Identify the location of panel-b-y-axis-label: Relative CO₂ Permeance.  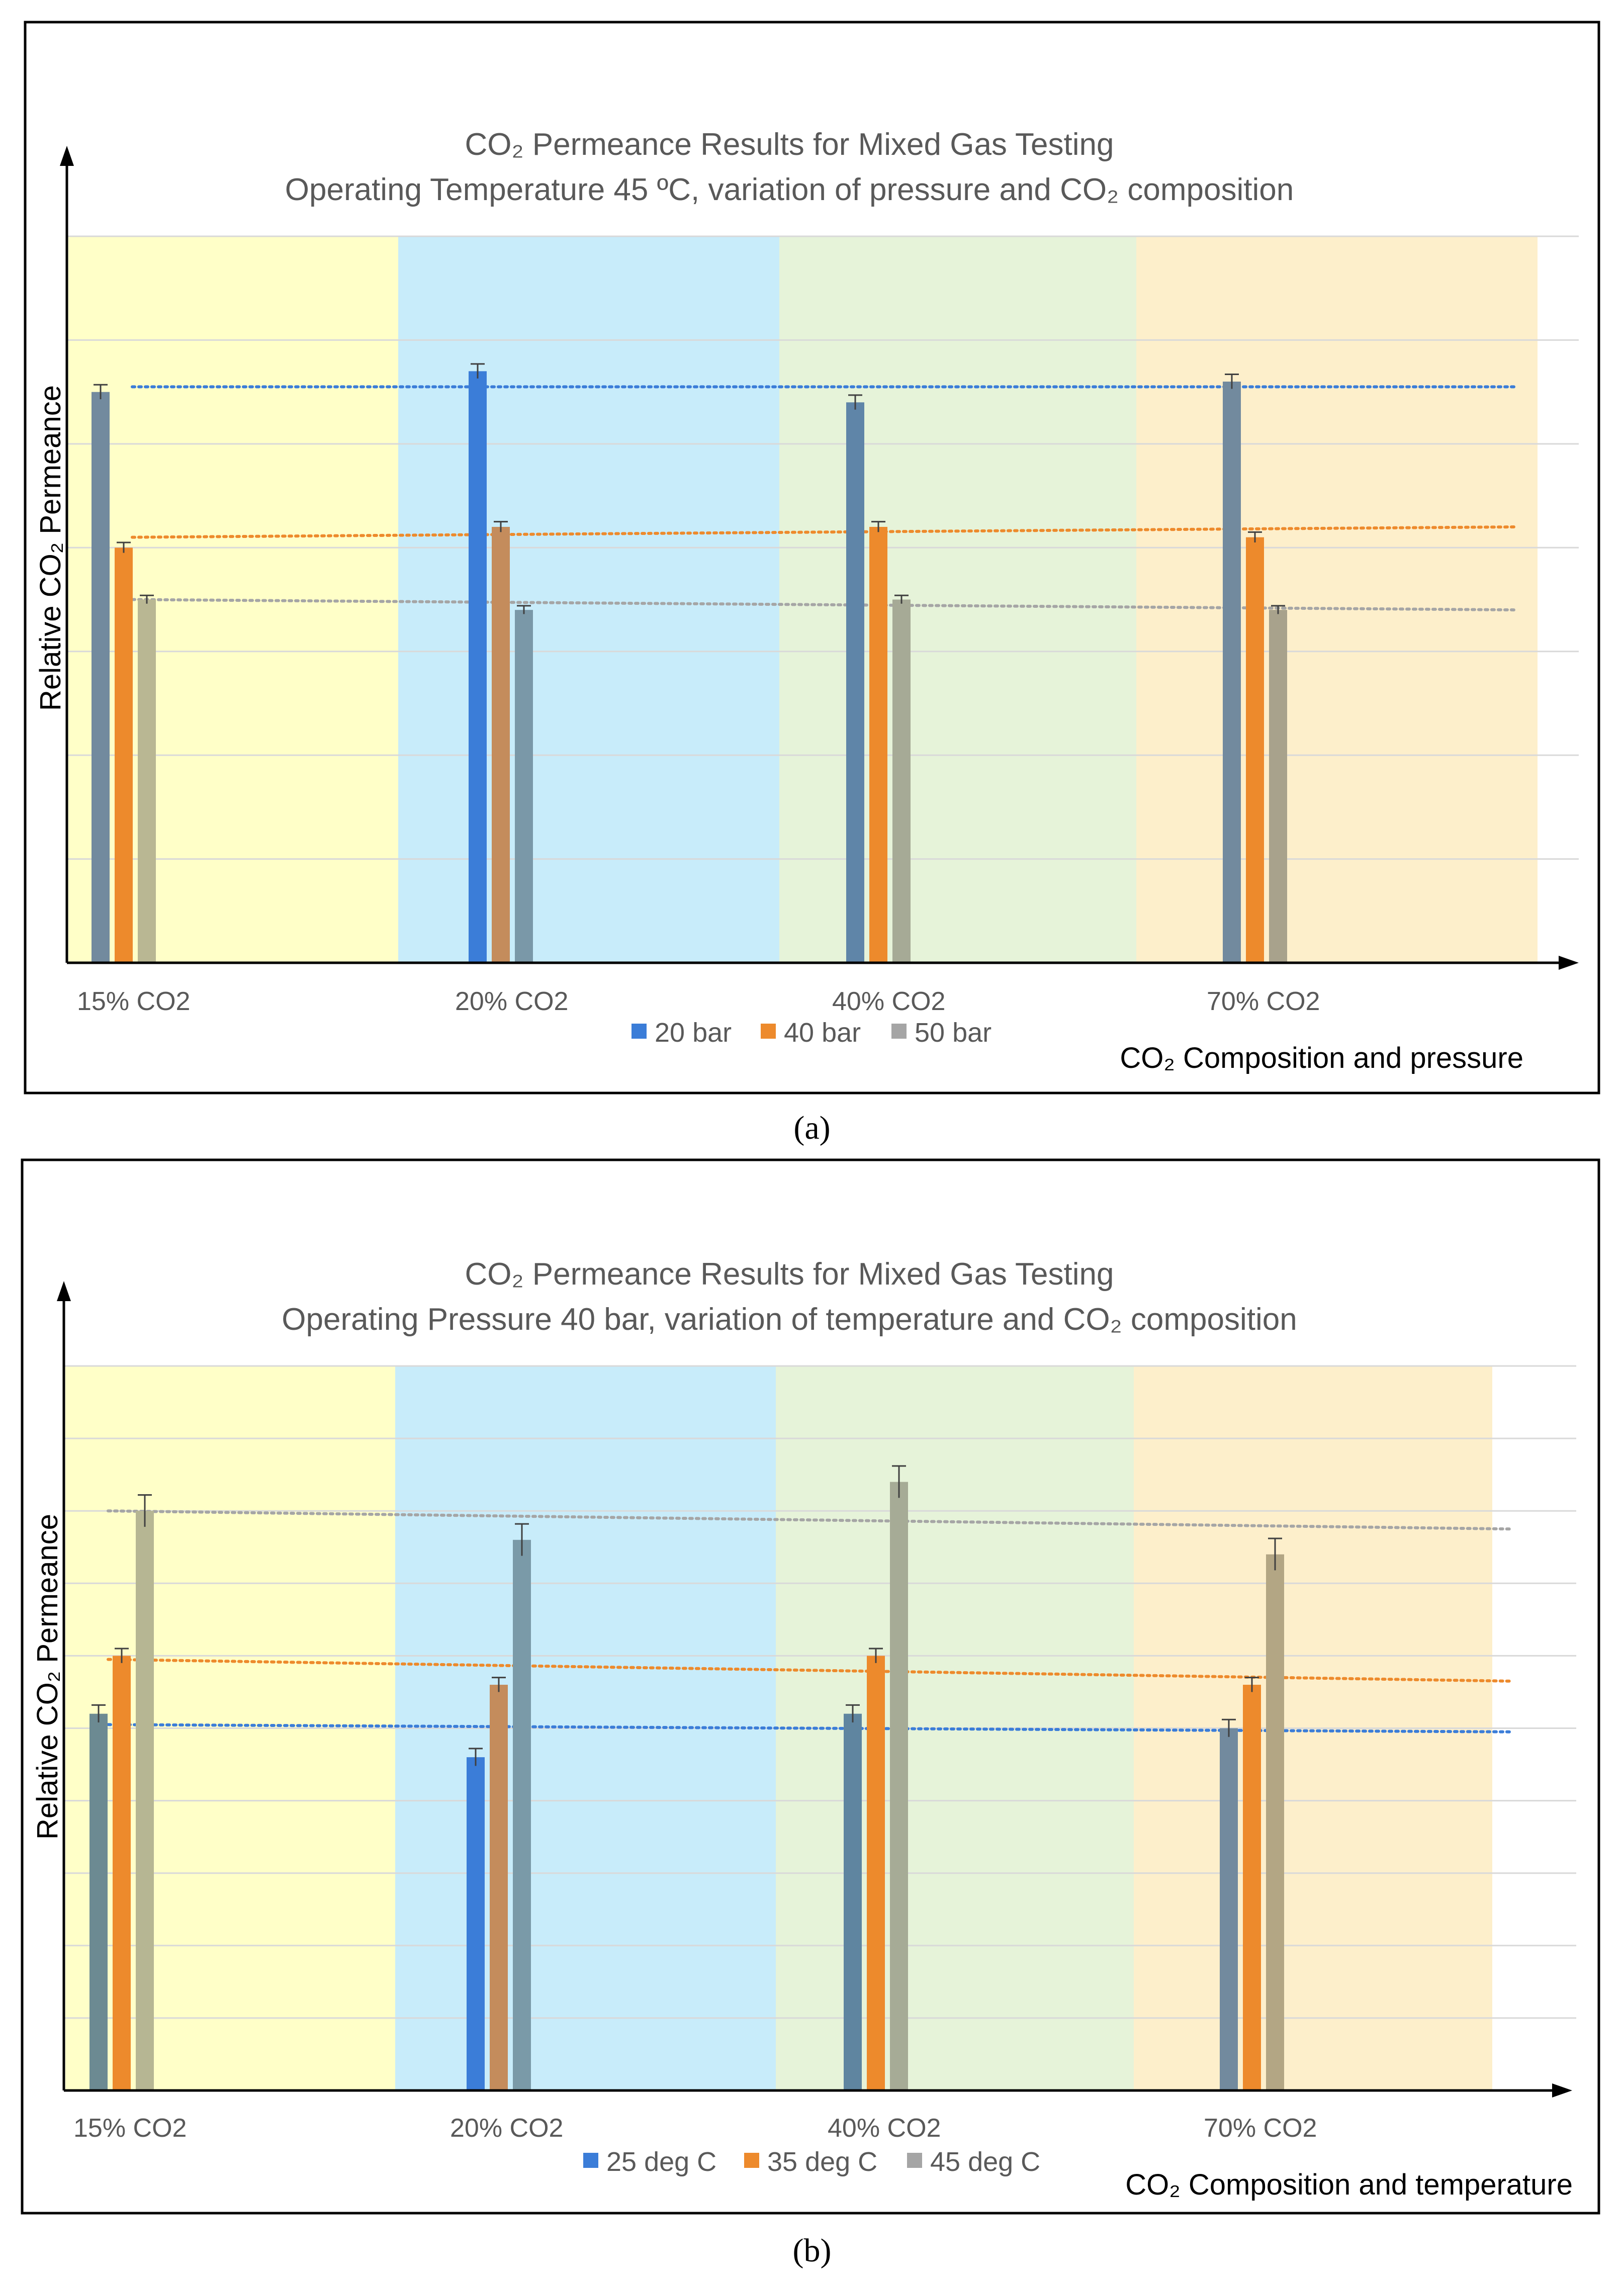
(48, 1677).